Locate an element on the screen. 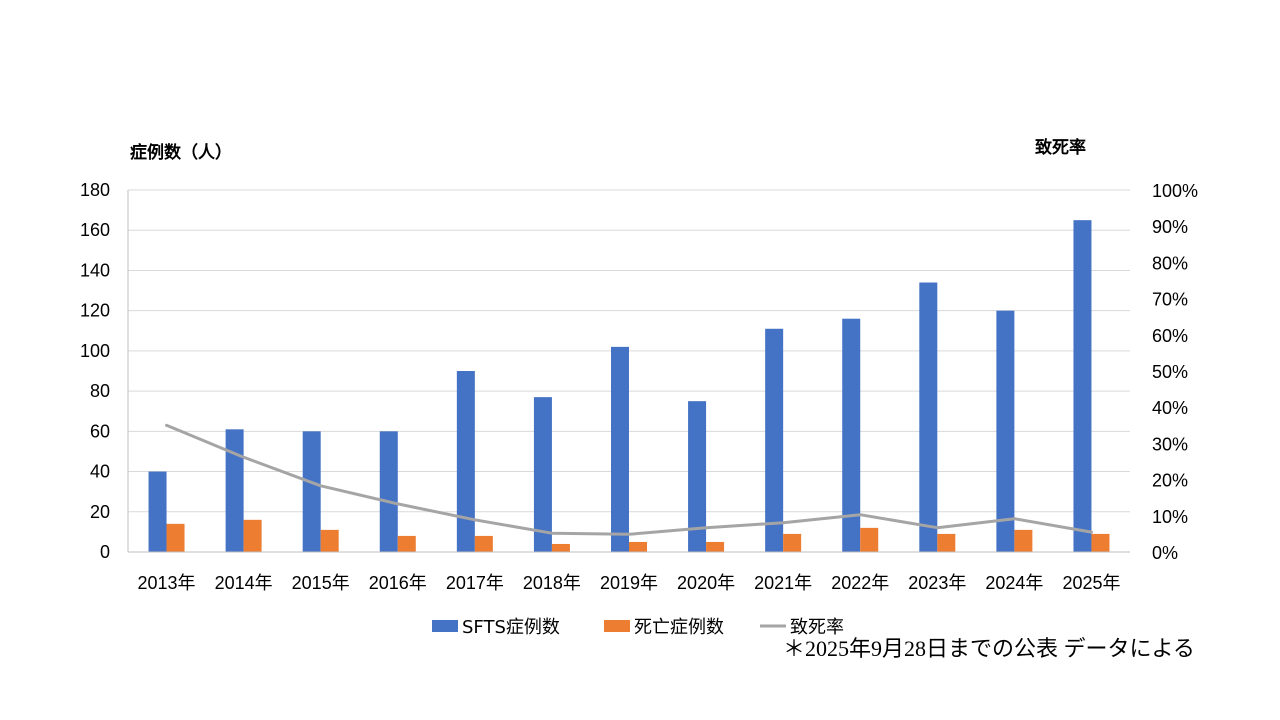  x-tick-label: 2017年 is located at coordinates (475, 583).